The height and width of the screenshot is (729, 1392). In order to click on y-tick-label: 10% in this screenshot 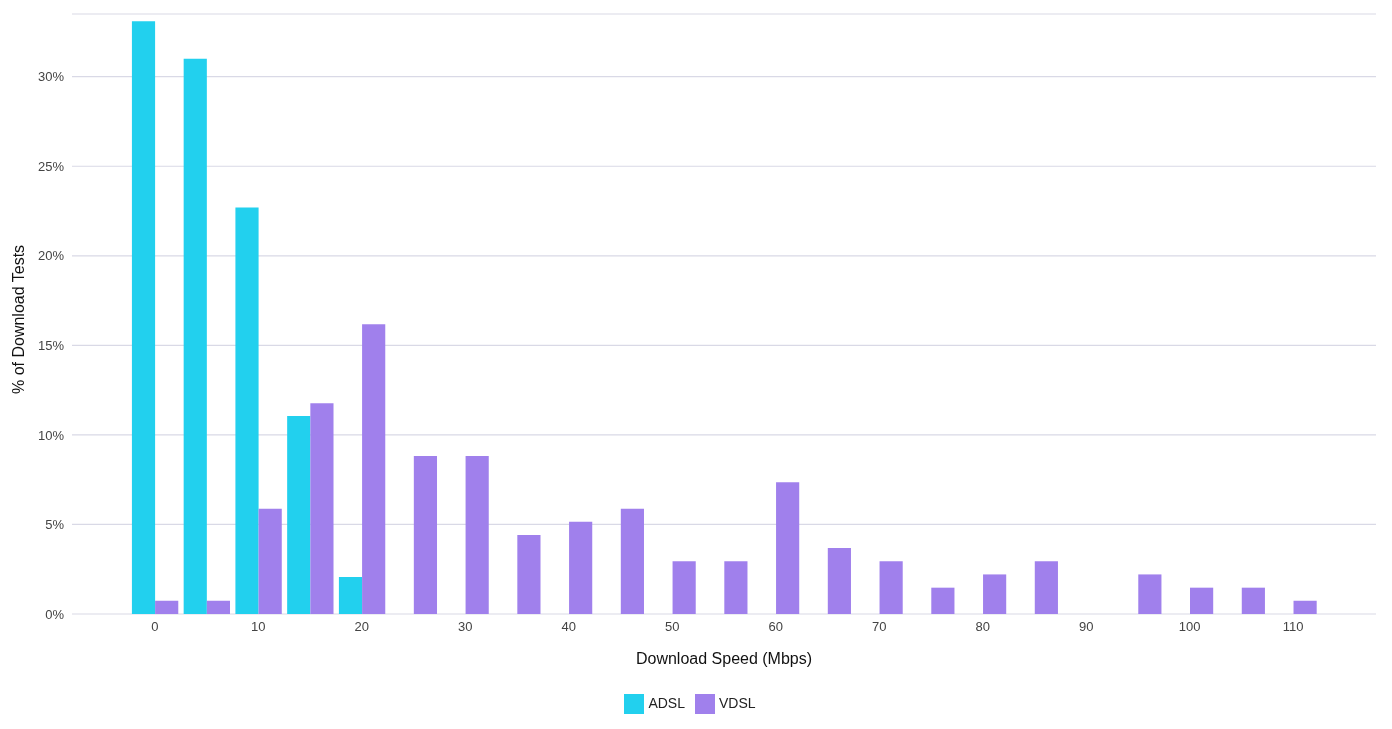, I will do `click(51, 435)`.